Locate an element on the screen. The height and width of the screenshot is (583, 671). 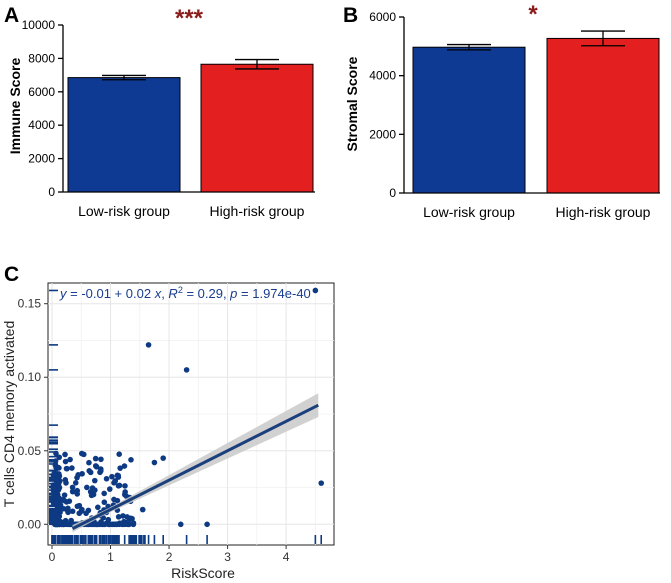
y-tick-label-0-3: 6000 is located at coordinates (41, 92).